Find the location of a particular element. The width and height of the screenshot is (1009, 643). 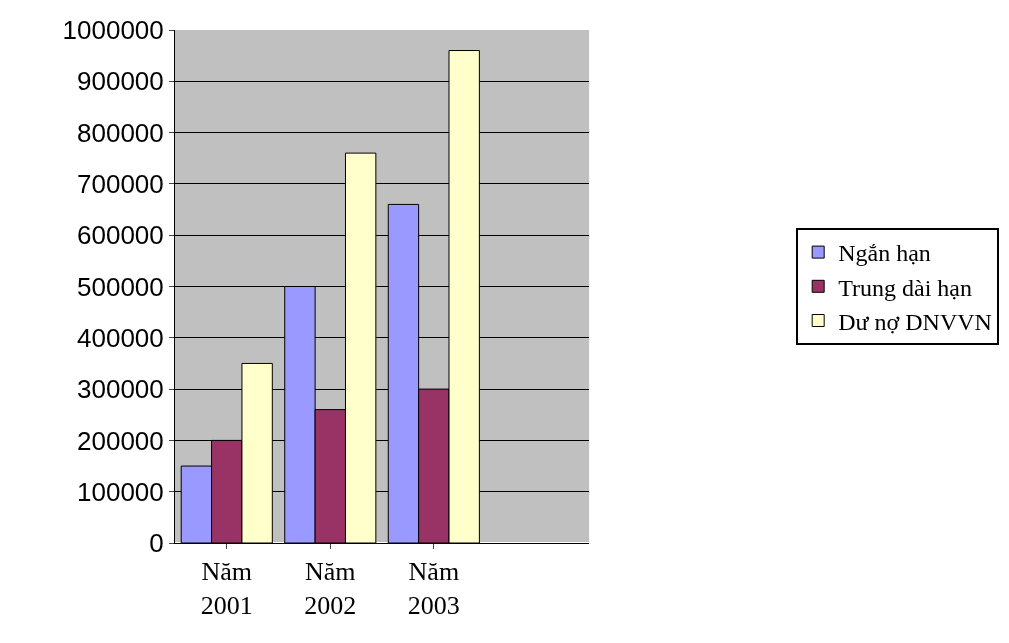

y-tick-label: 600000 is located at coordinates (120, 235).